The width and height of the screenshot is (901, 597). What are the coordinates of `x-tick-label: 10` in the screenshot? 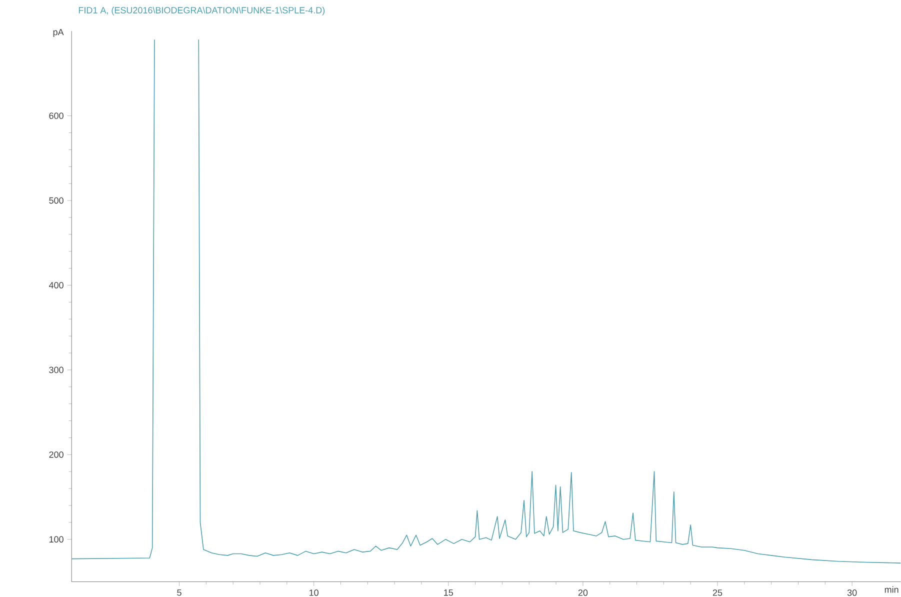 It's located at (314, 592).